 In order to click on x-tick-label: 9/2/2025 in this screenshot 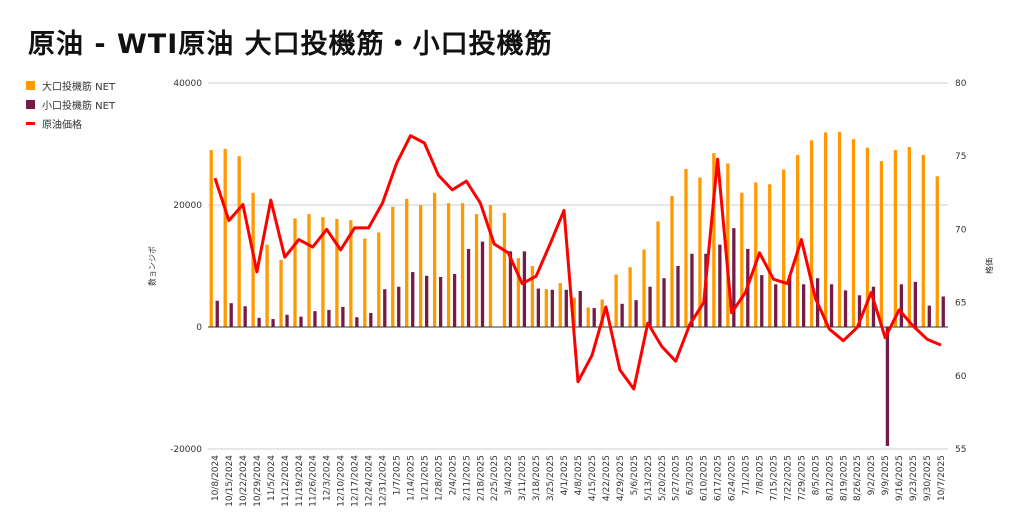, I will do `click(872, 475)`.